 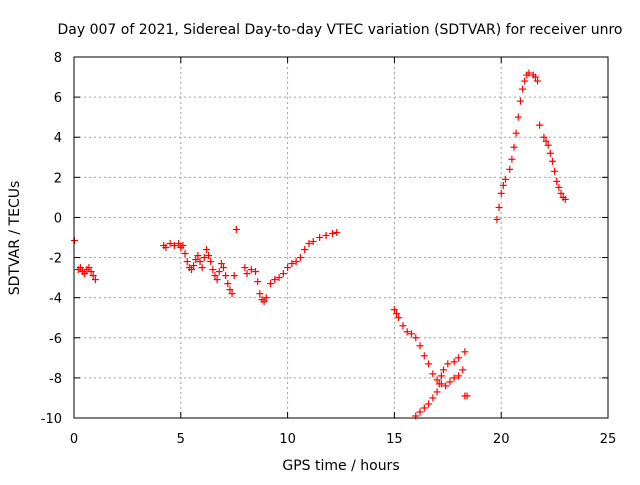 What do you see at coordinates (340, 466) in the screenshot?
I see `x-axis-label: GPS time / hours` at bounding box center [340, 466].